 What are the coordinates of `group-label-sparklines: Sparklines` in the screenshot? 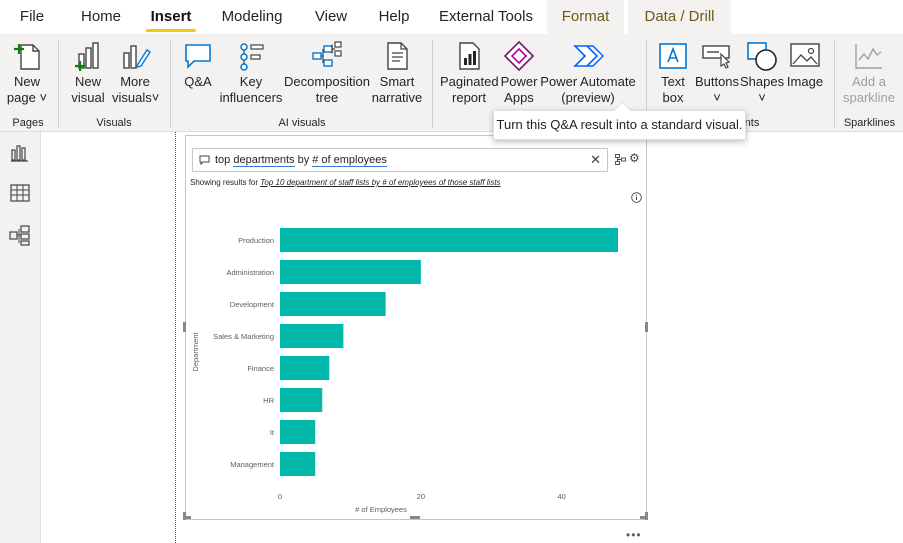 It's located at (869, 123).